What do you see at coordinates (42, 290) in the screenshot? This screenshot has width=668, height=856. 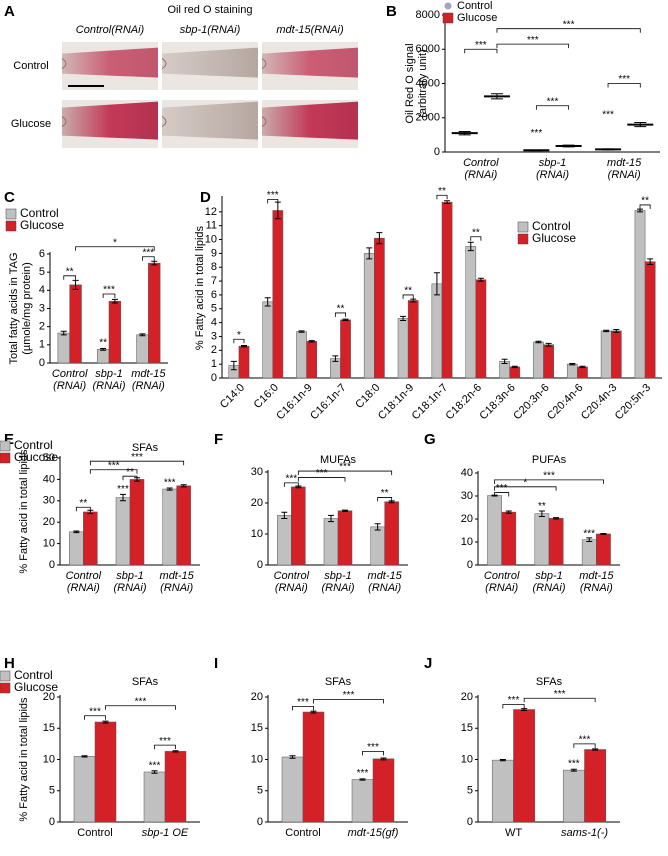 I see `y-tick-label: 4` at bounding box center [42, 290].